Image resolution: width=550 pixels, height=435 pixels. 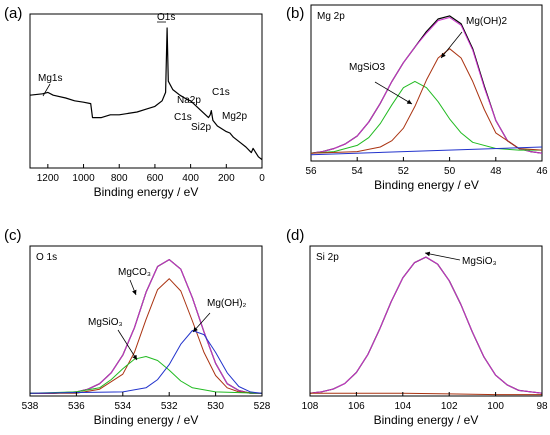 What do you see at coordinates (227, 303) in the screenshot?
I see `peak-annotation: Mg(OH)₂` at bounding box center [227, 303].